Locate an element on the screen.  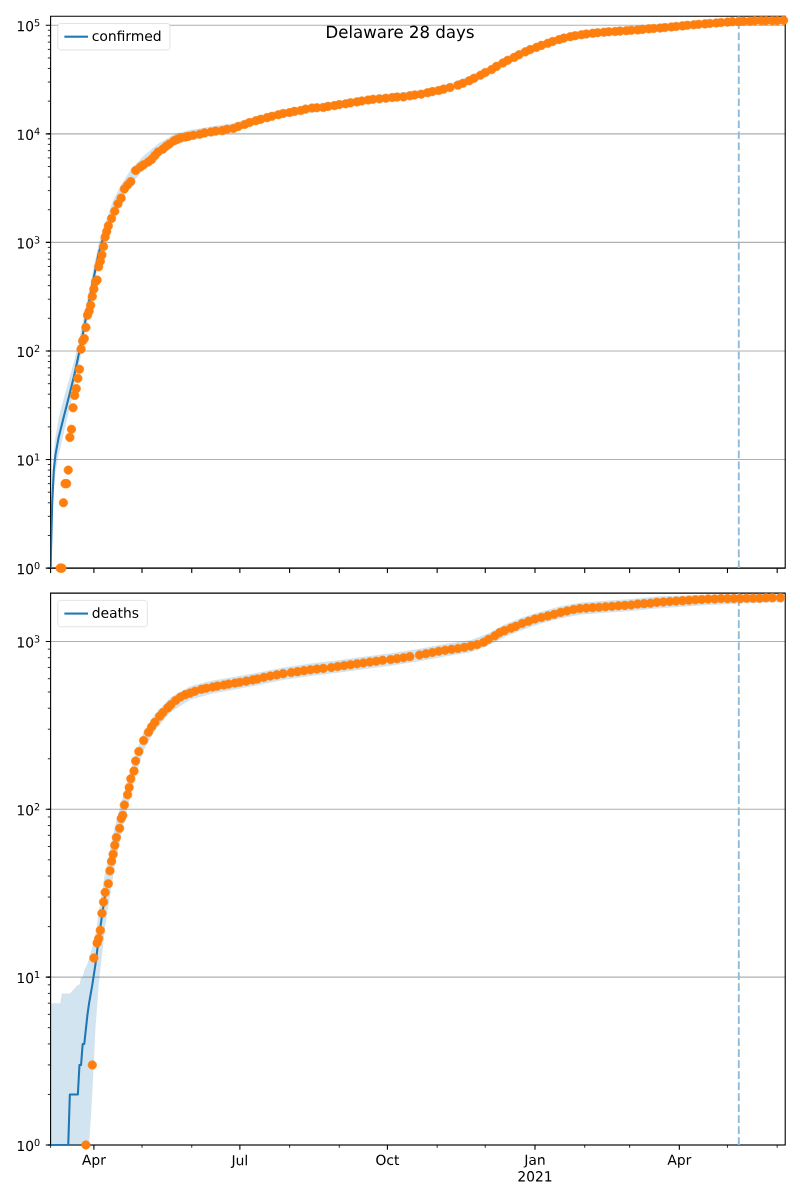
x-tick-label: Jan 2021 is located at coordinates (535, 1168).